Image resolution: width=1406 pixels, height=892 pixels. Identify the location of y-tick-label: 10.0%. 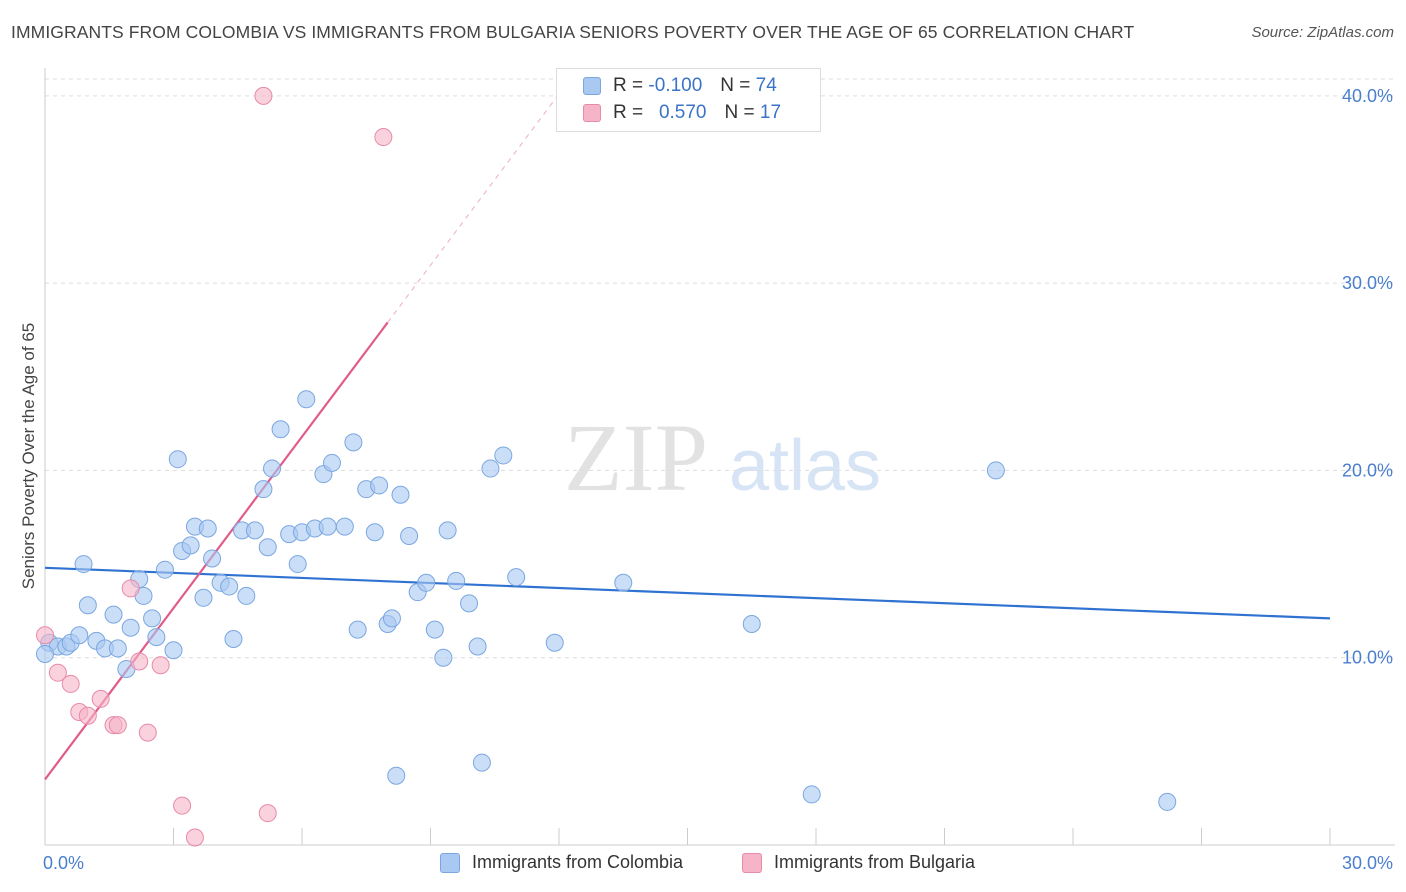
(1367, 658).